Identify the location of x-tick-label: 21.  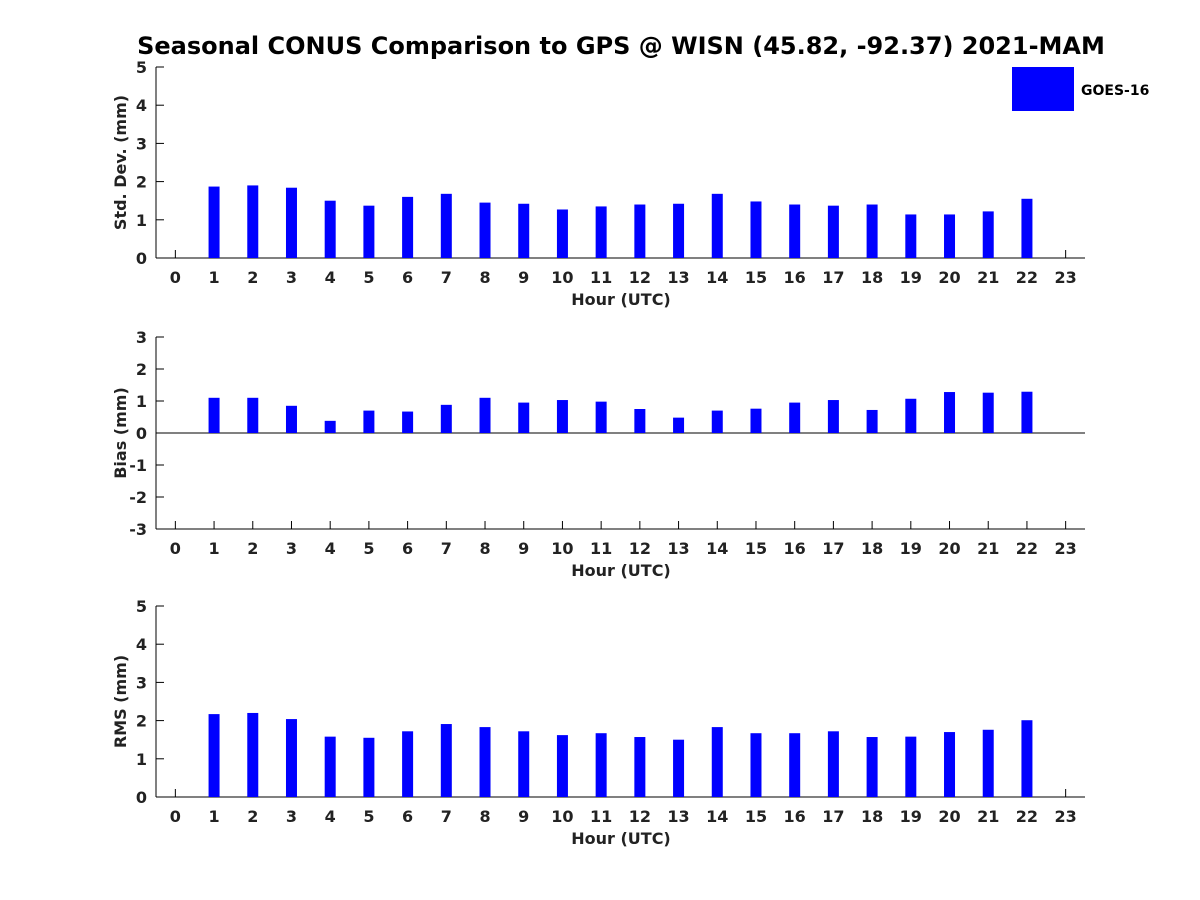
(988, 548).